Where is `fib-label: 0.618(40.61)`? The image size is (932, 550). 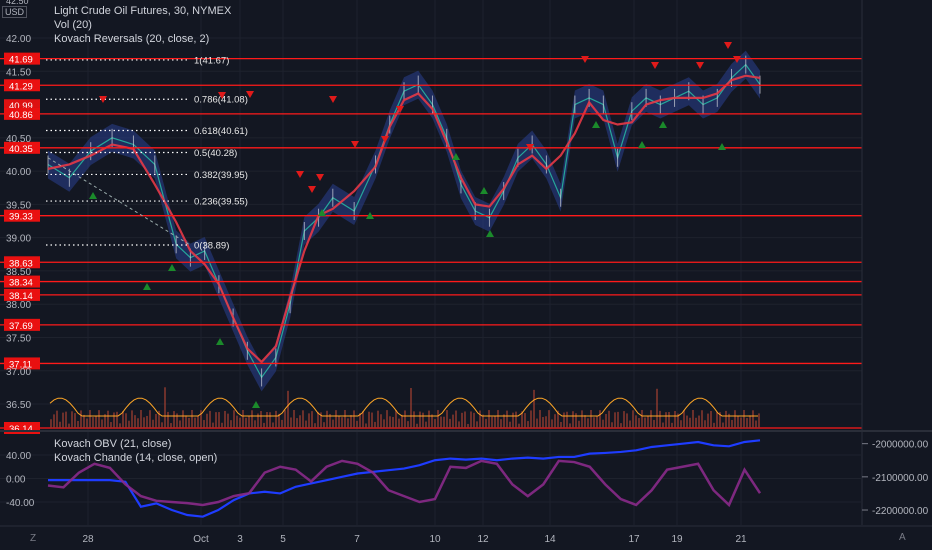 fib-label: 0.618(40.61) is located at coordinates (221, 131).